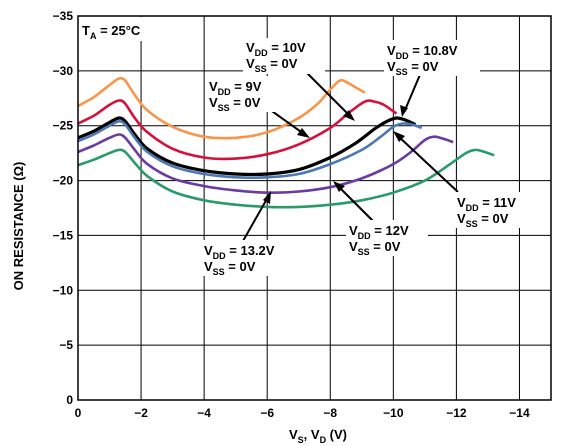  Describe the element at coordinates (399, 136) in the screenshot. I see `arrowhead-vdd-11v` at that location.